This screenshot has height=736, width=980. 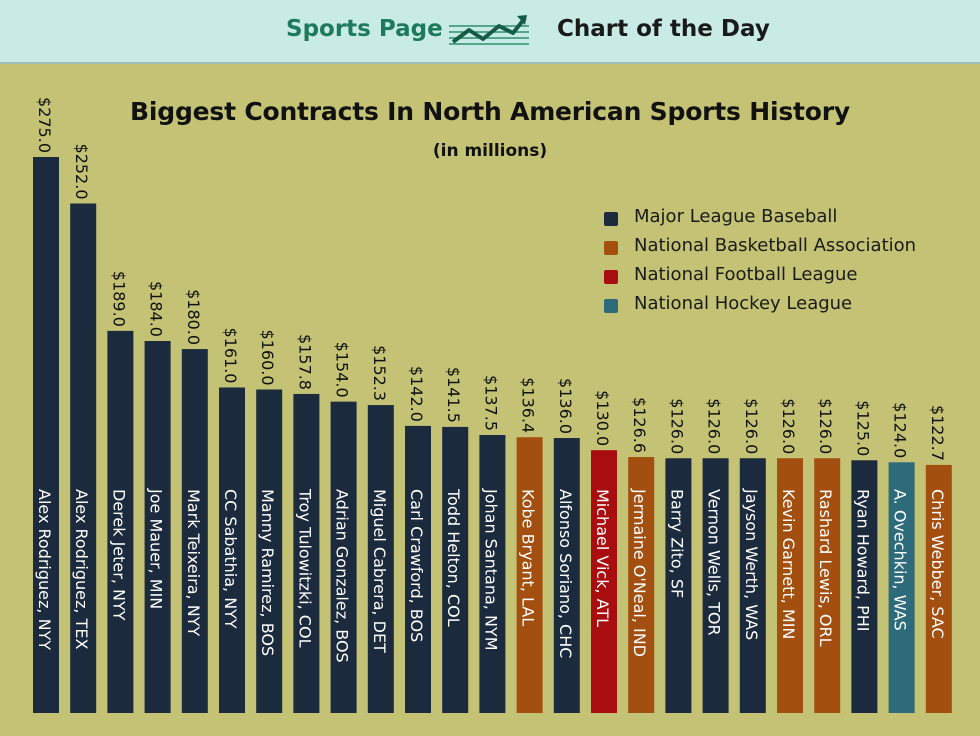 I want to click on value-label: $275.0, so click(x=44, y=125).